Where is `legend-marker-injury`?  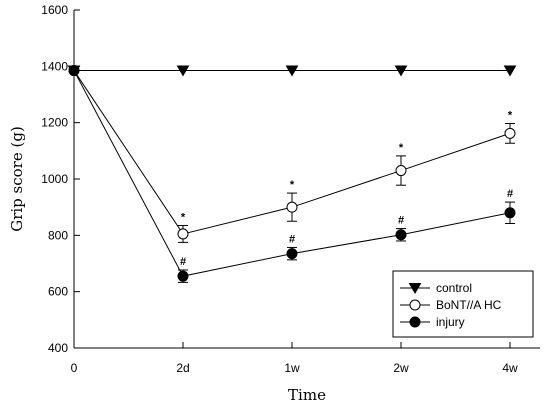
legend-marker-injury is located at coordinates (415, 322).